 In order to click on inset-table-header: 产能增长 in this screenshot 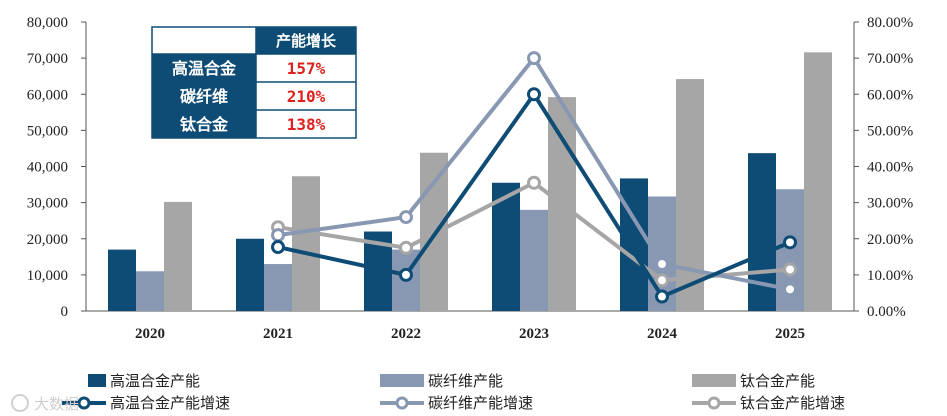, I will do `click(306, 41)`.